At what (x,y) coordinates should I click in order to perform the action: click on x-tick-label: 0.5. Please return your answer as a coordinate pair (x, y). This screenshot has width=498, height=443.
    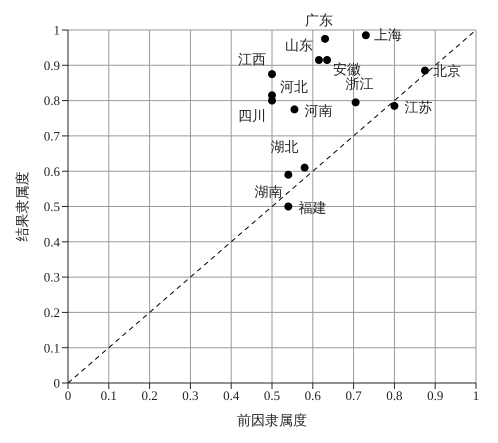
    Looking at the image, I should click on (272, 396).